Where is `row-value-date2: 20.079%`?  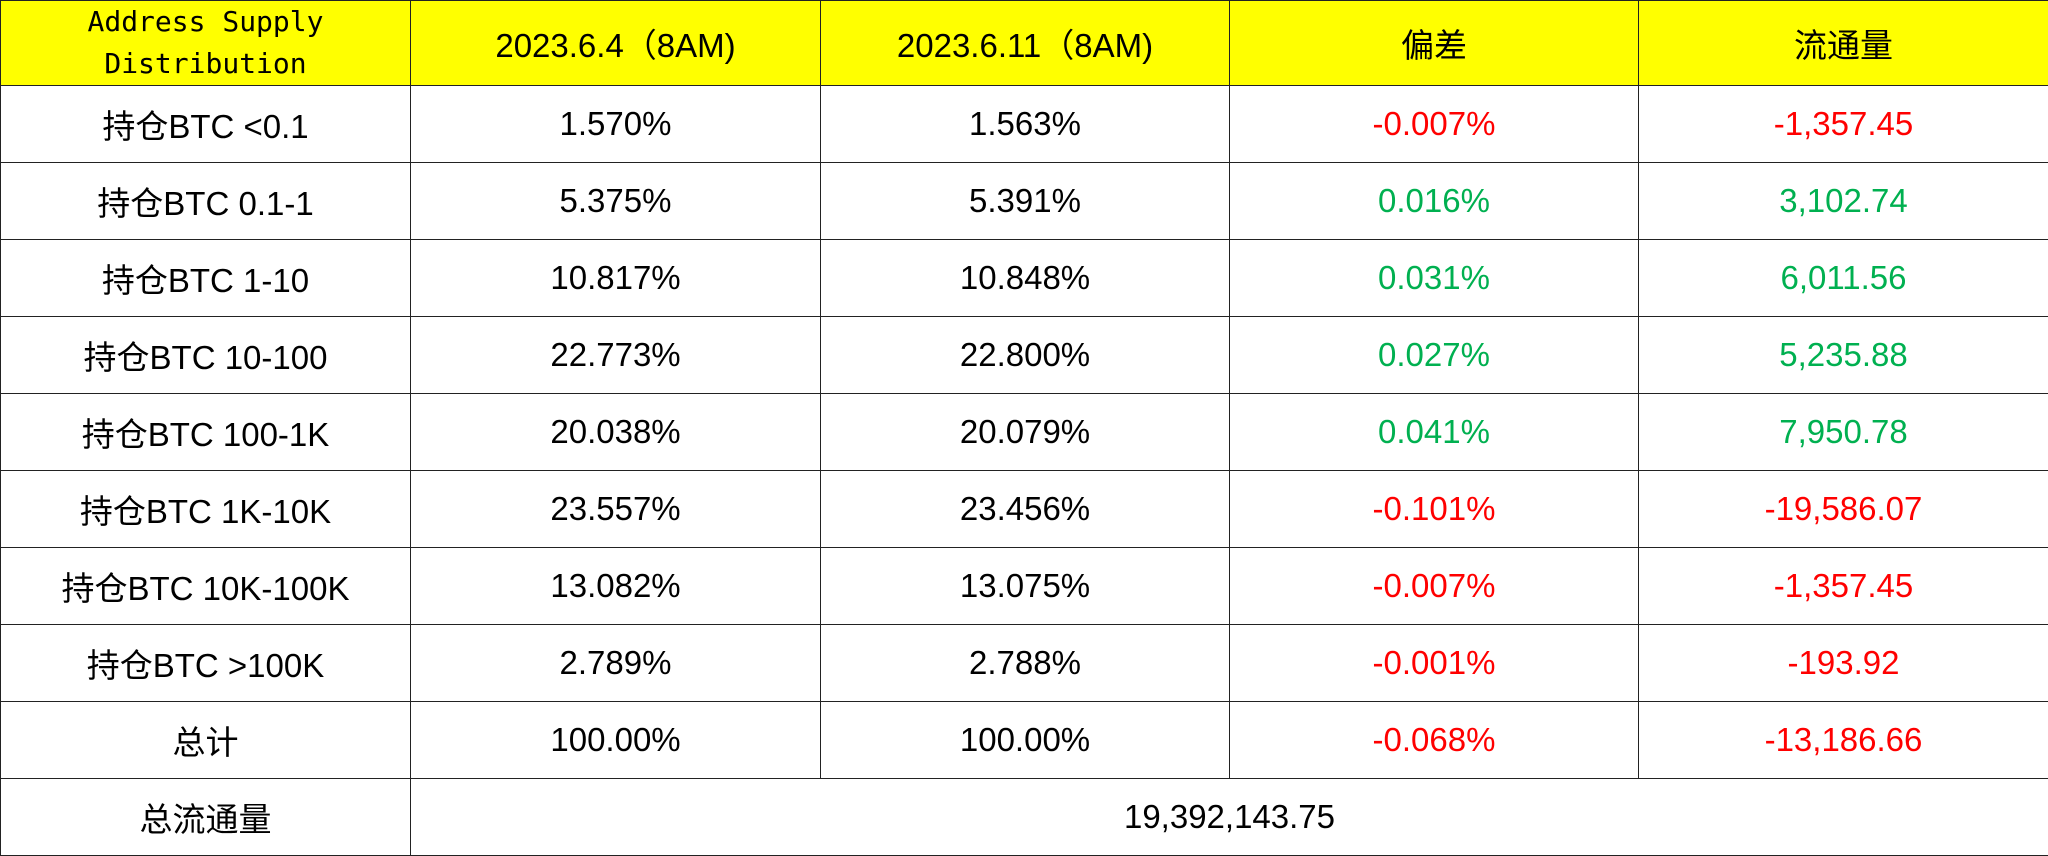
row-value-date2: 20.079% is located at coordinates (1025, 432).